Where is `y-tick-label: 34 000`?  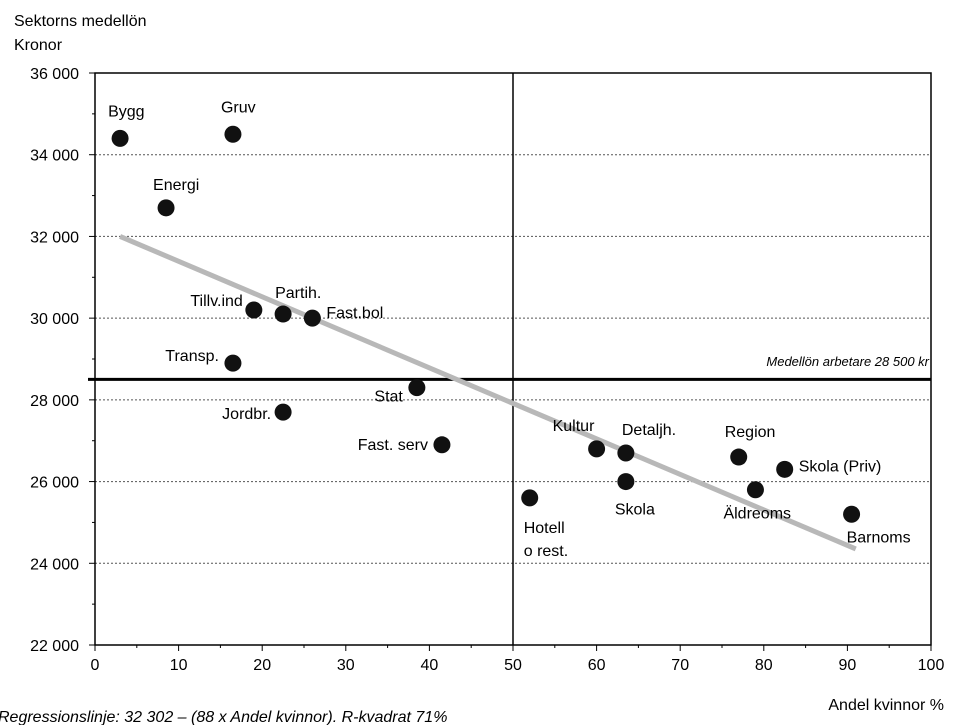 y-tick-label: 34 000 is located at coordinates (54, 156).